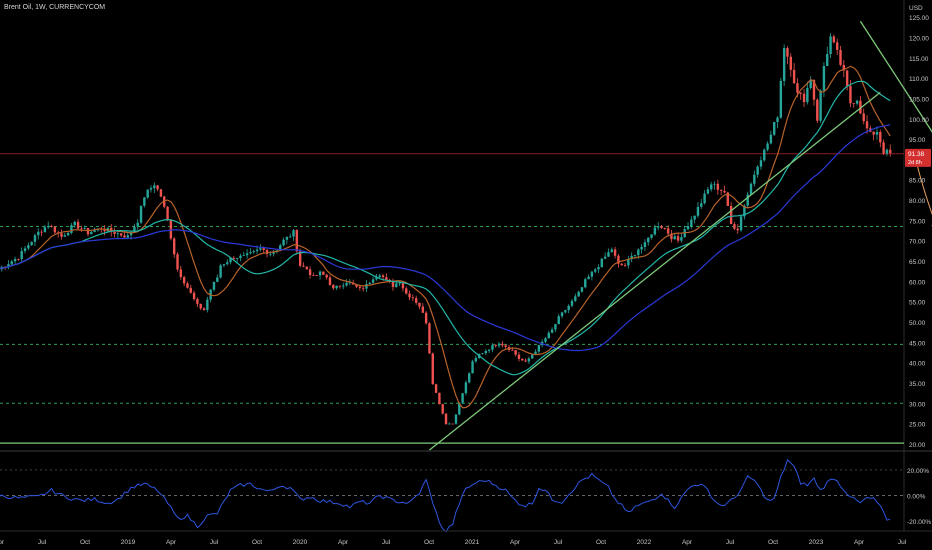 This screenshot has height=550, width=932. Describe the element at coordinates (917, 364) in the screenshot. I see `price-tick-label: 40.00` at that location.